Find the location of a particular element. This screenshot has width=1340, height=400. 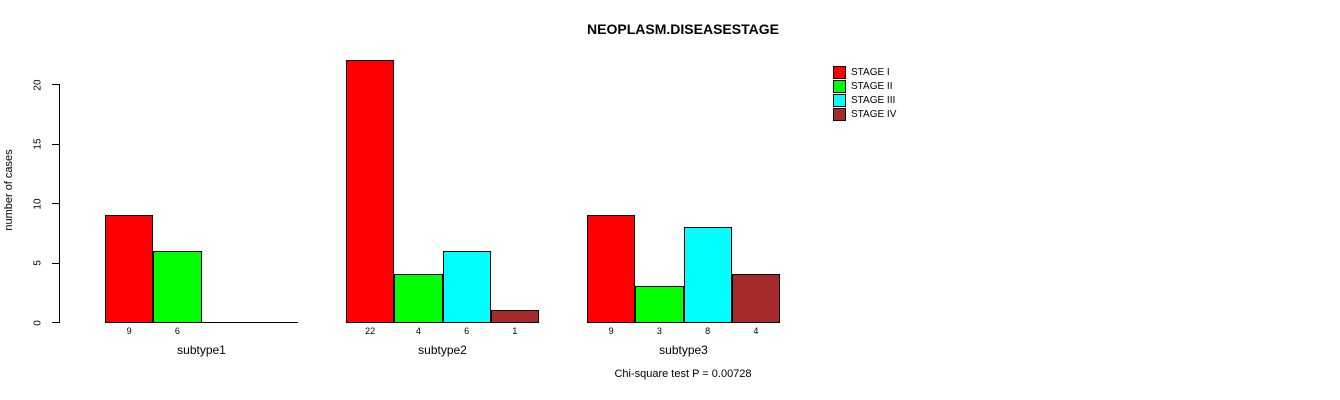

group-baseline is located at coordinates (201, 322).